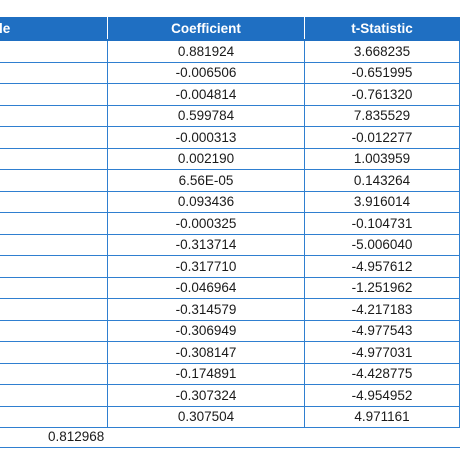  I want to click on table-row: 0.307504 4.971161, so click(230, 417).